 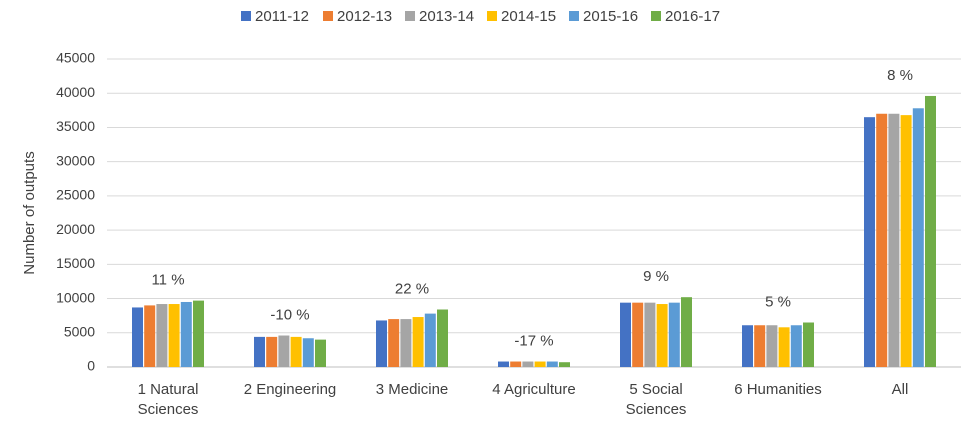 What do you see at coordinates (364, 16) in the screenshot?
I see `legend-label: 2012-13` at bounding box center [364, 16].